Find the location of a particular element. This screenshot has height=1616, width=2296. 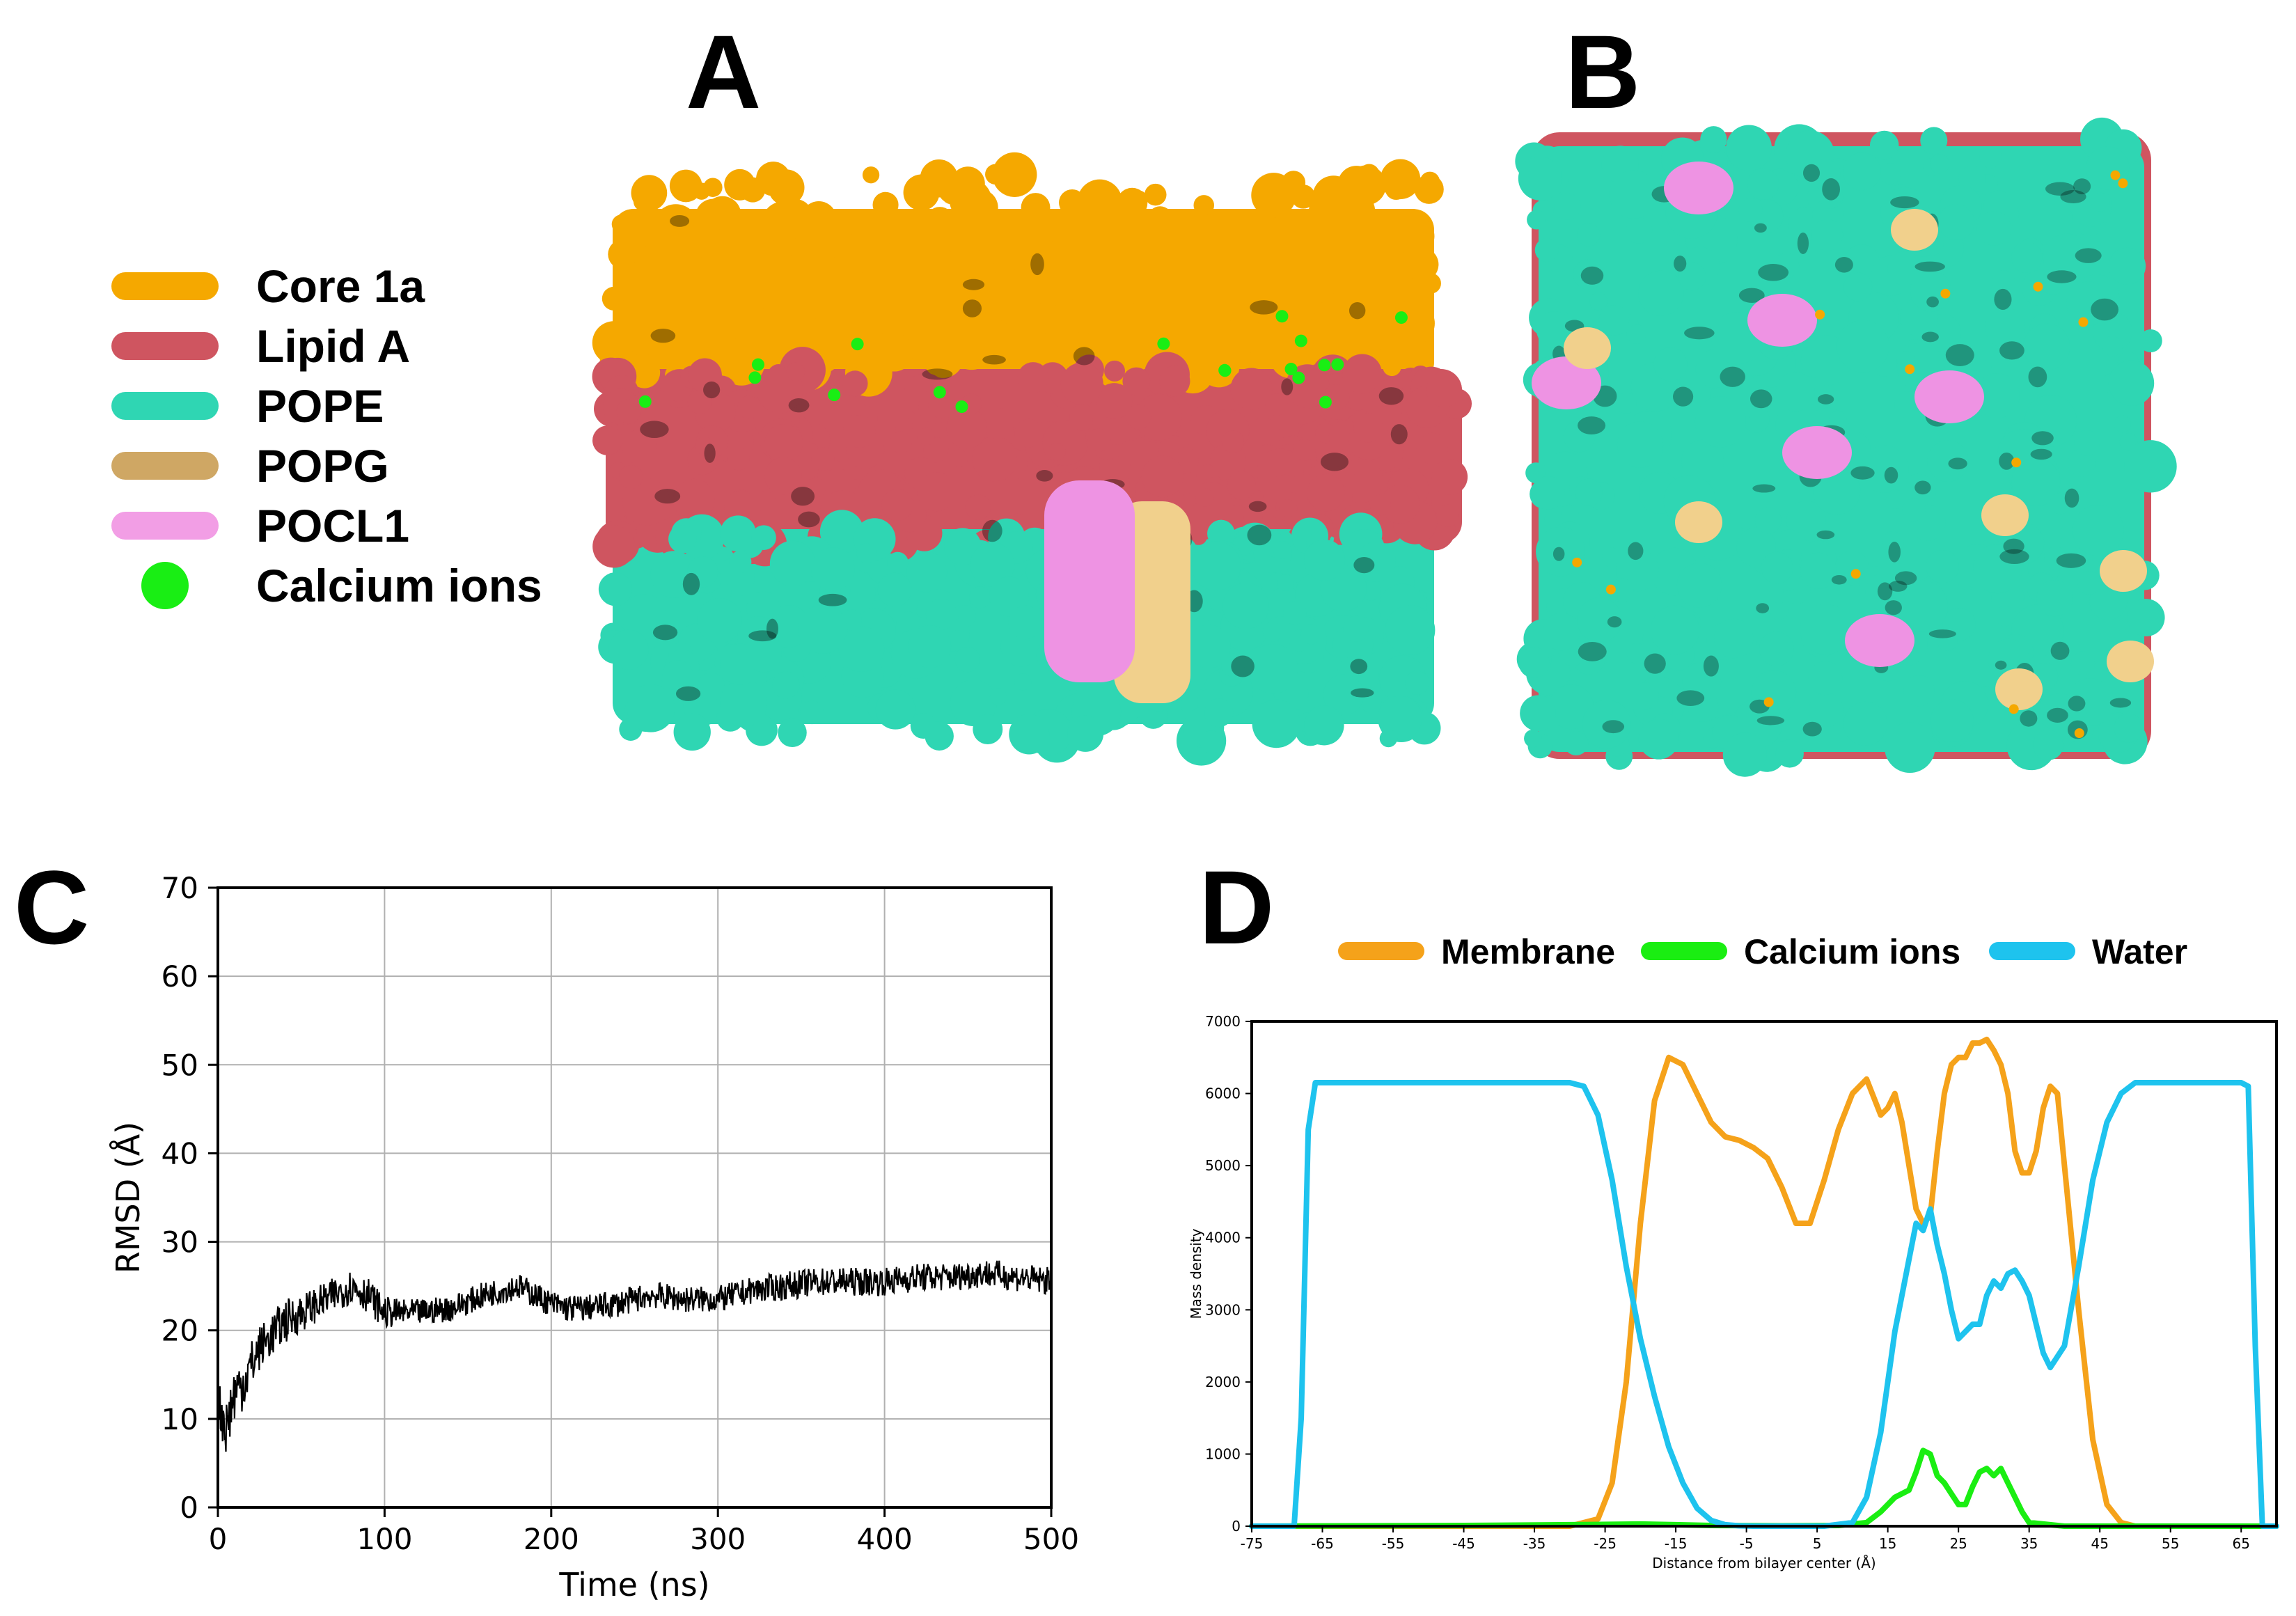

legend-item: Lipid A is located at coordinates (326, 346).